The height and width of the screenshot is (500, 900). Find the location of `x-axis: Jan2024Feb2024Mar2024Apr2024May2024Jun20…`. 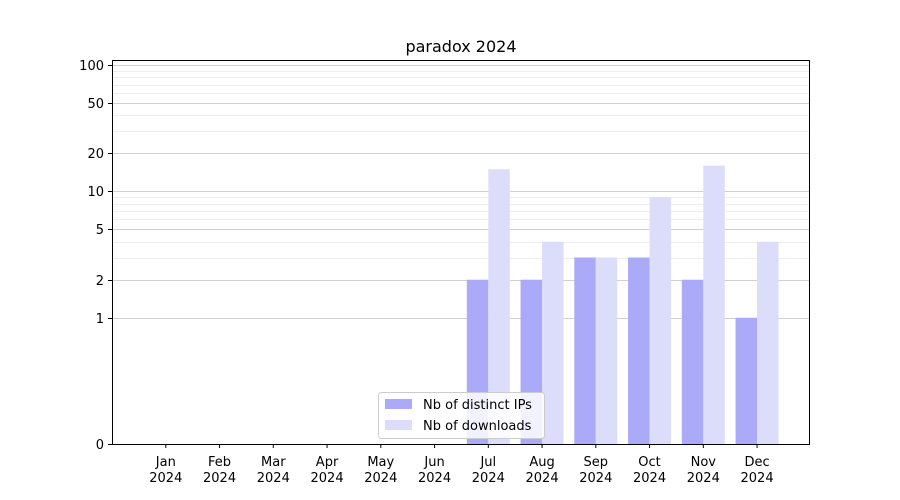

x-axis: Jan2024Feb2024Mar2024Apr2024May2024Jun20… is located at coordinates (461, 465).